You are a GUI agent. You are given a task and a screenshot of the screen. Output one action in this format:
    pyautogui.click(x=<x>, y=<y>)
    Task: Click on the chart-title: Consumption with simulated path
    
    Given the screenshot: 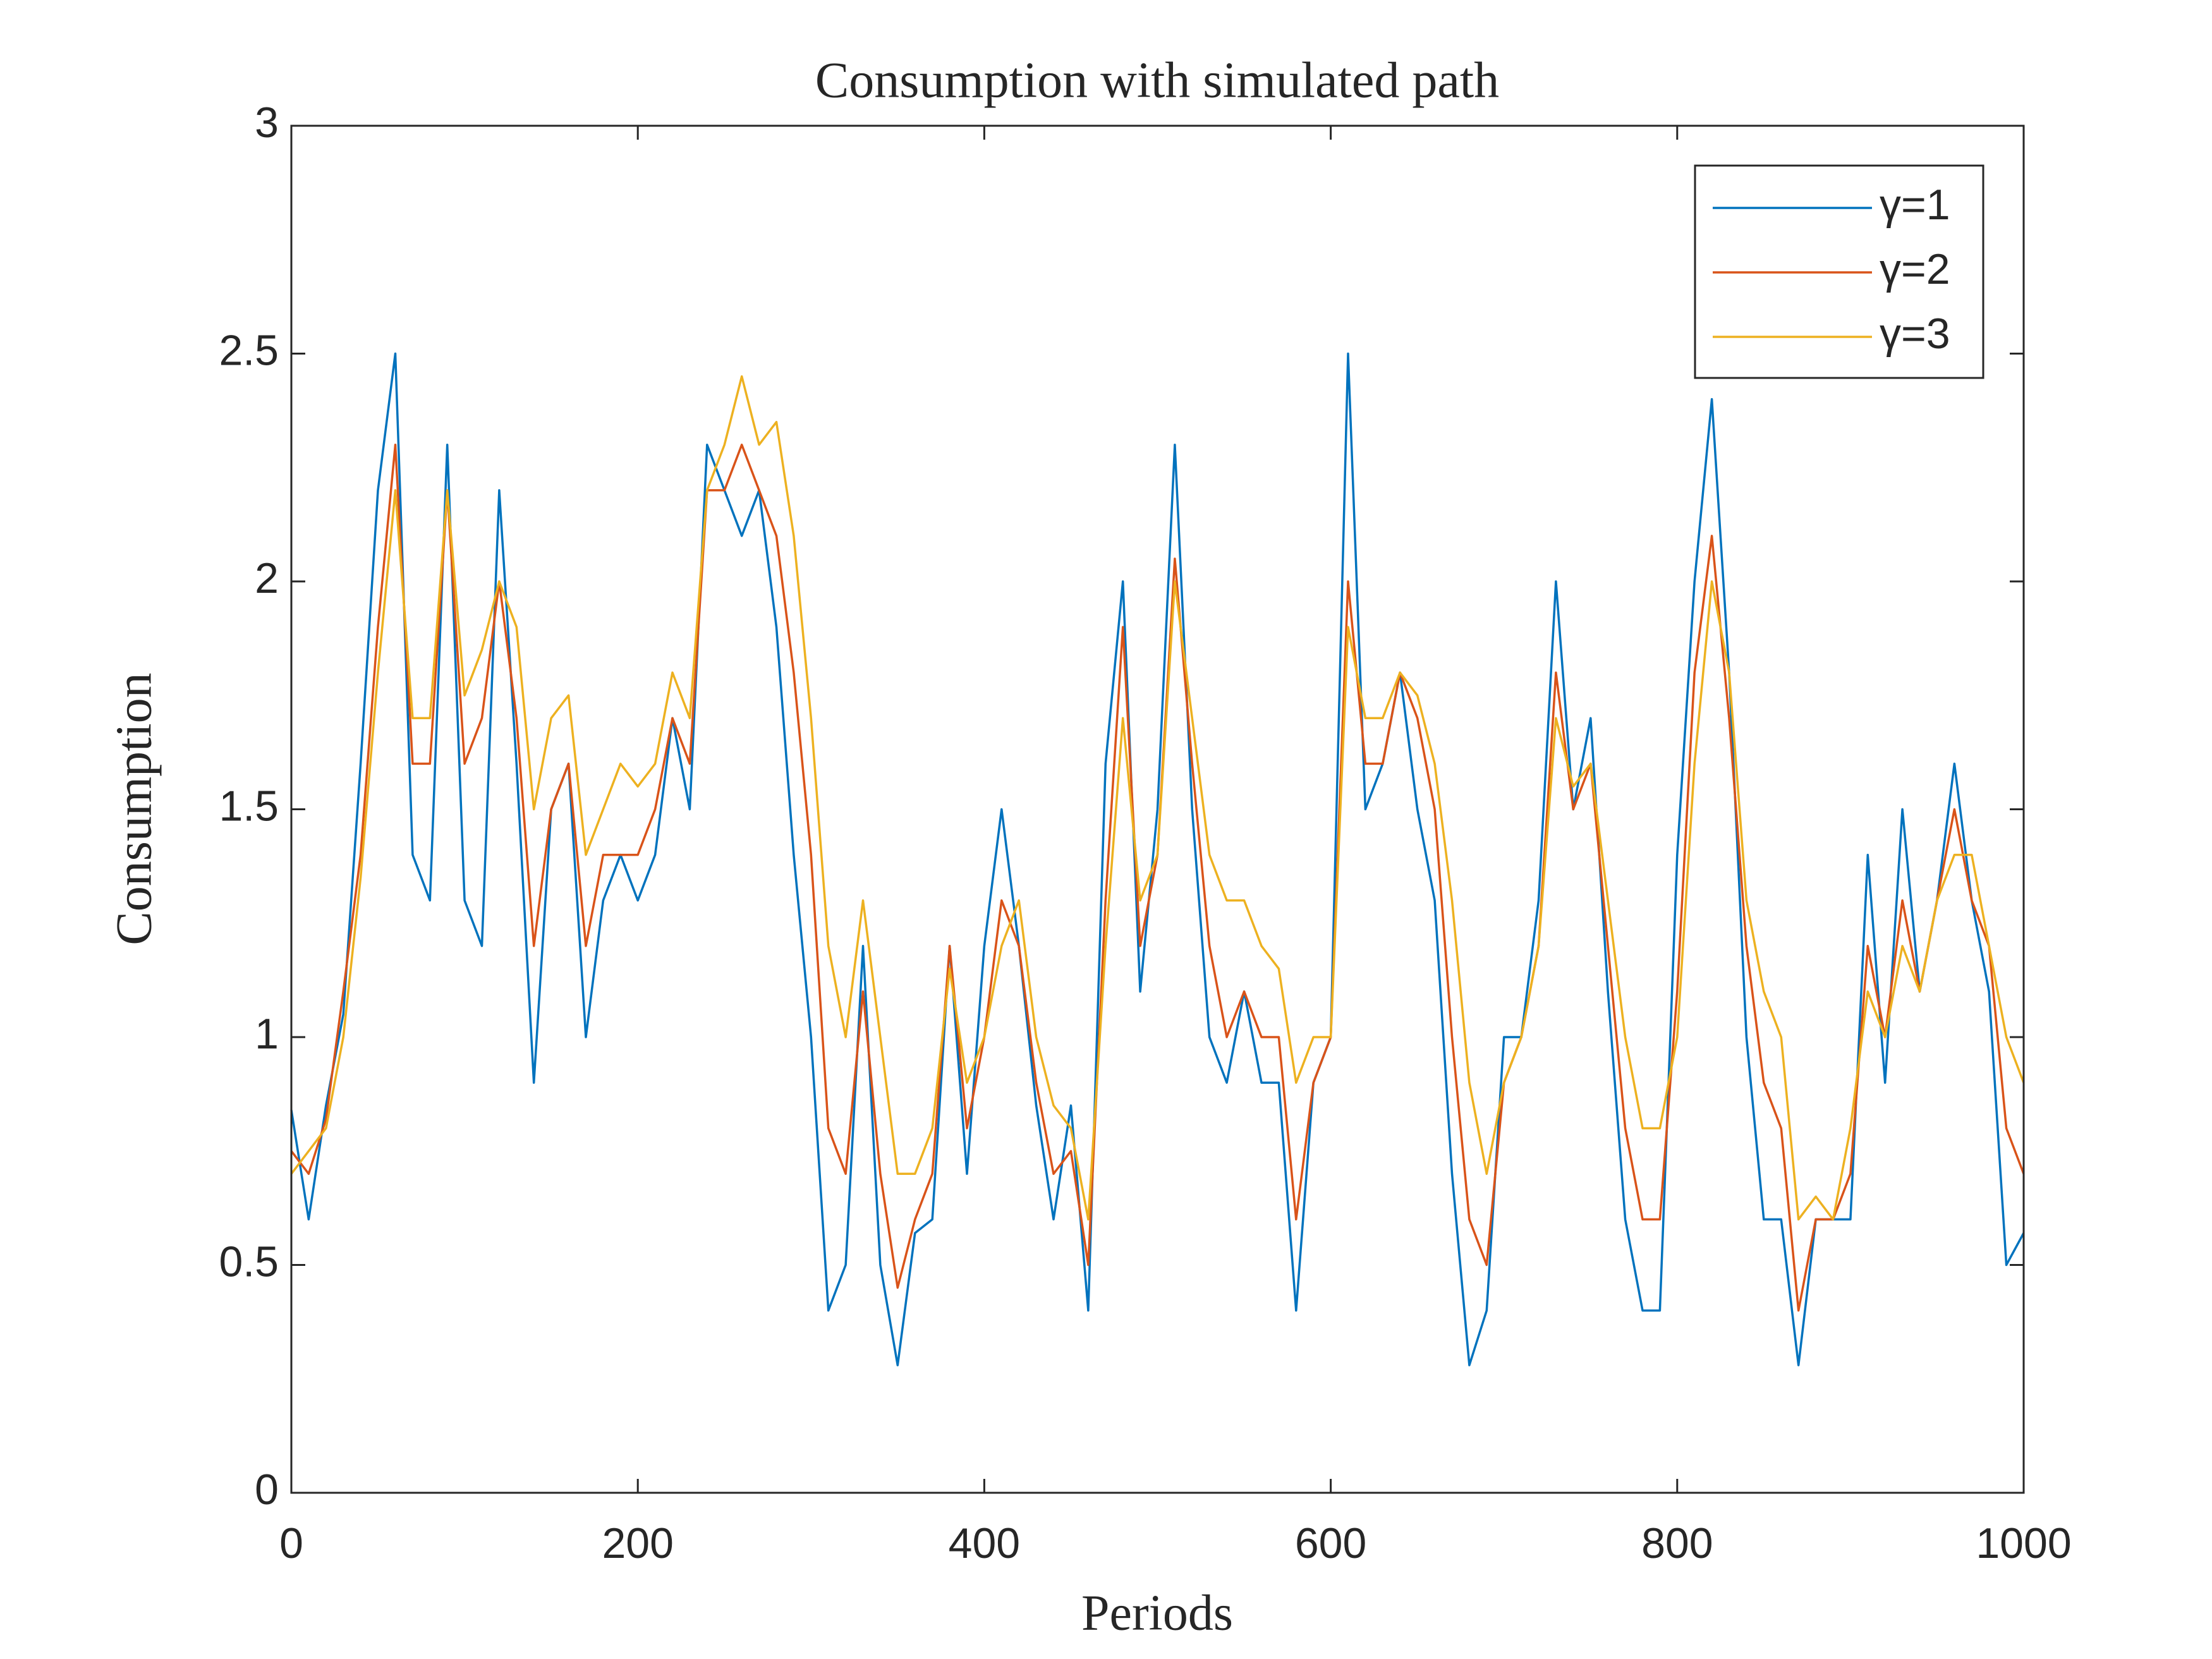 What is the action you would take?
    pyautogui.click(x=1157, y=80)
    